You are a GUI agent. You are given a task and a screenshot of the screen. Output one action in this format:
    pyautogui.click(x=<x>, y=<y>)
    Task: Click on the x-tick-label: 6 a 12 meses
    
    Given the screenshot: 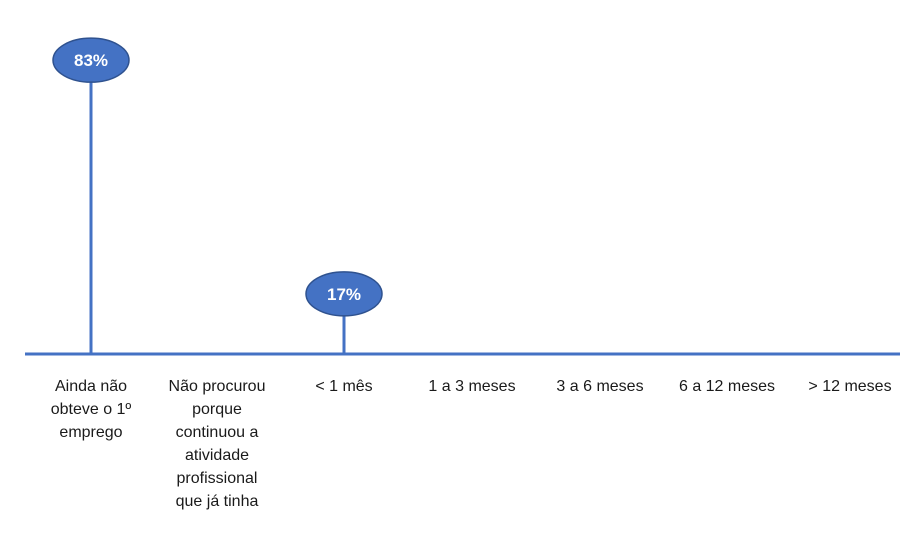 What is the action you would take?
    pyautogui.click(x=727, y=386)
    